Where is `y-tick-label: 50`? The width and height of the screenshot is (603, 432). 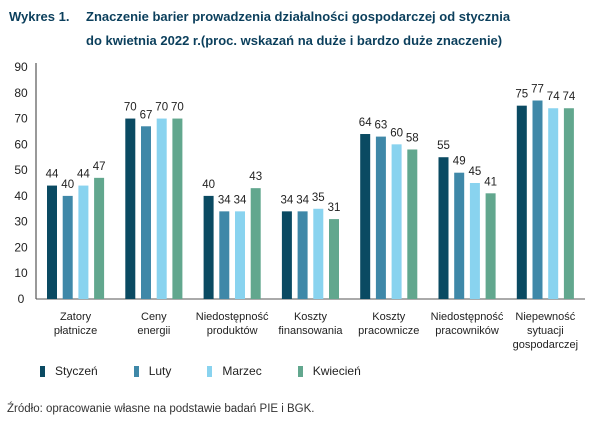 y-tick-label: 50 is located at coordinates (21, 170).